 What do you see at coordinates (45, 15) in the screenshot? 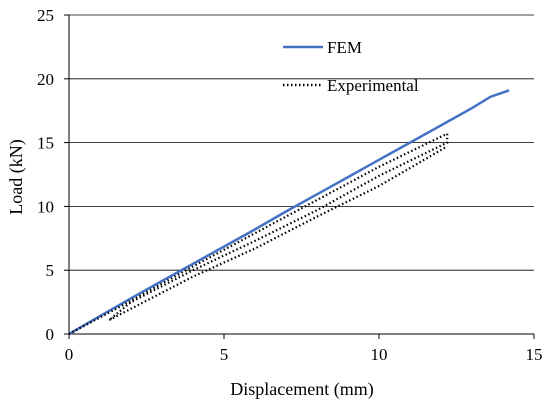
I see `y-tick-label: 25` at bounding box center [45, 15].